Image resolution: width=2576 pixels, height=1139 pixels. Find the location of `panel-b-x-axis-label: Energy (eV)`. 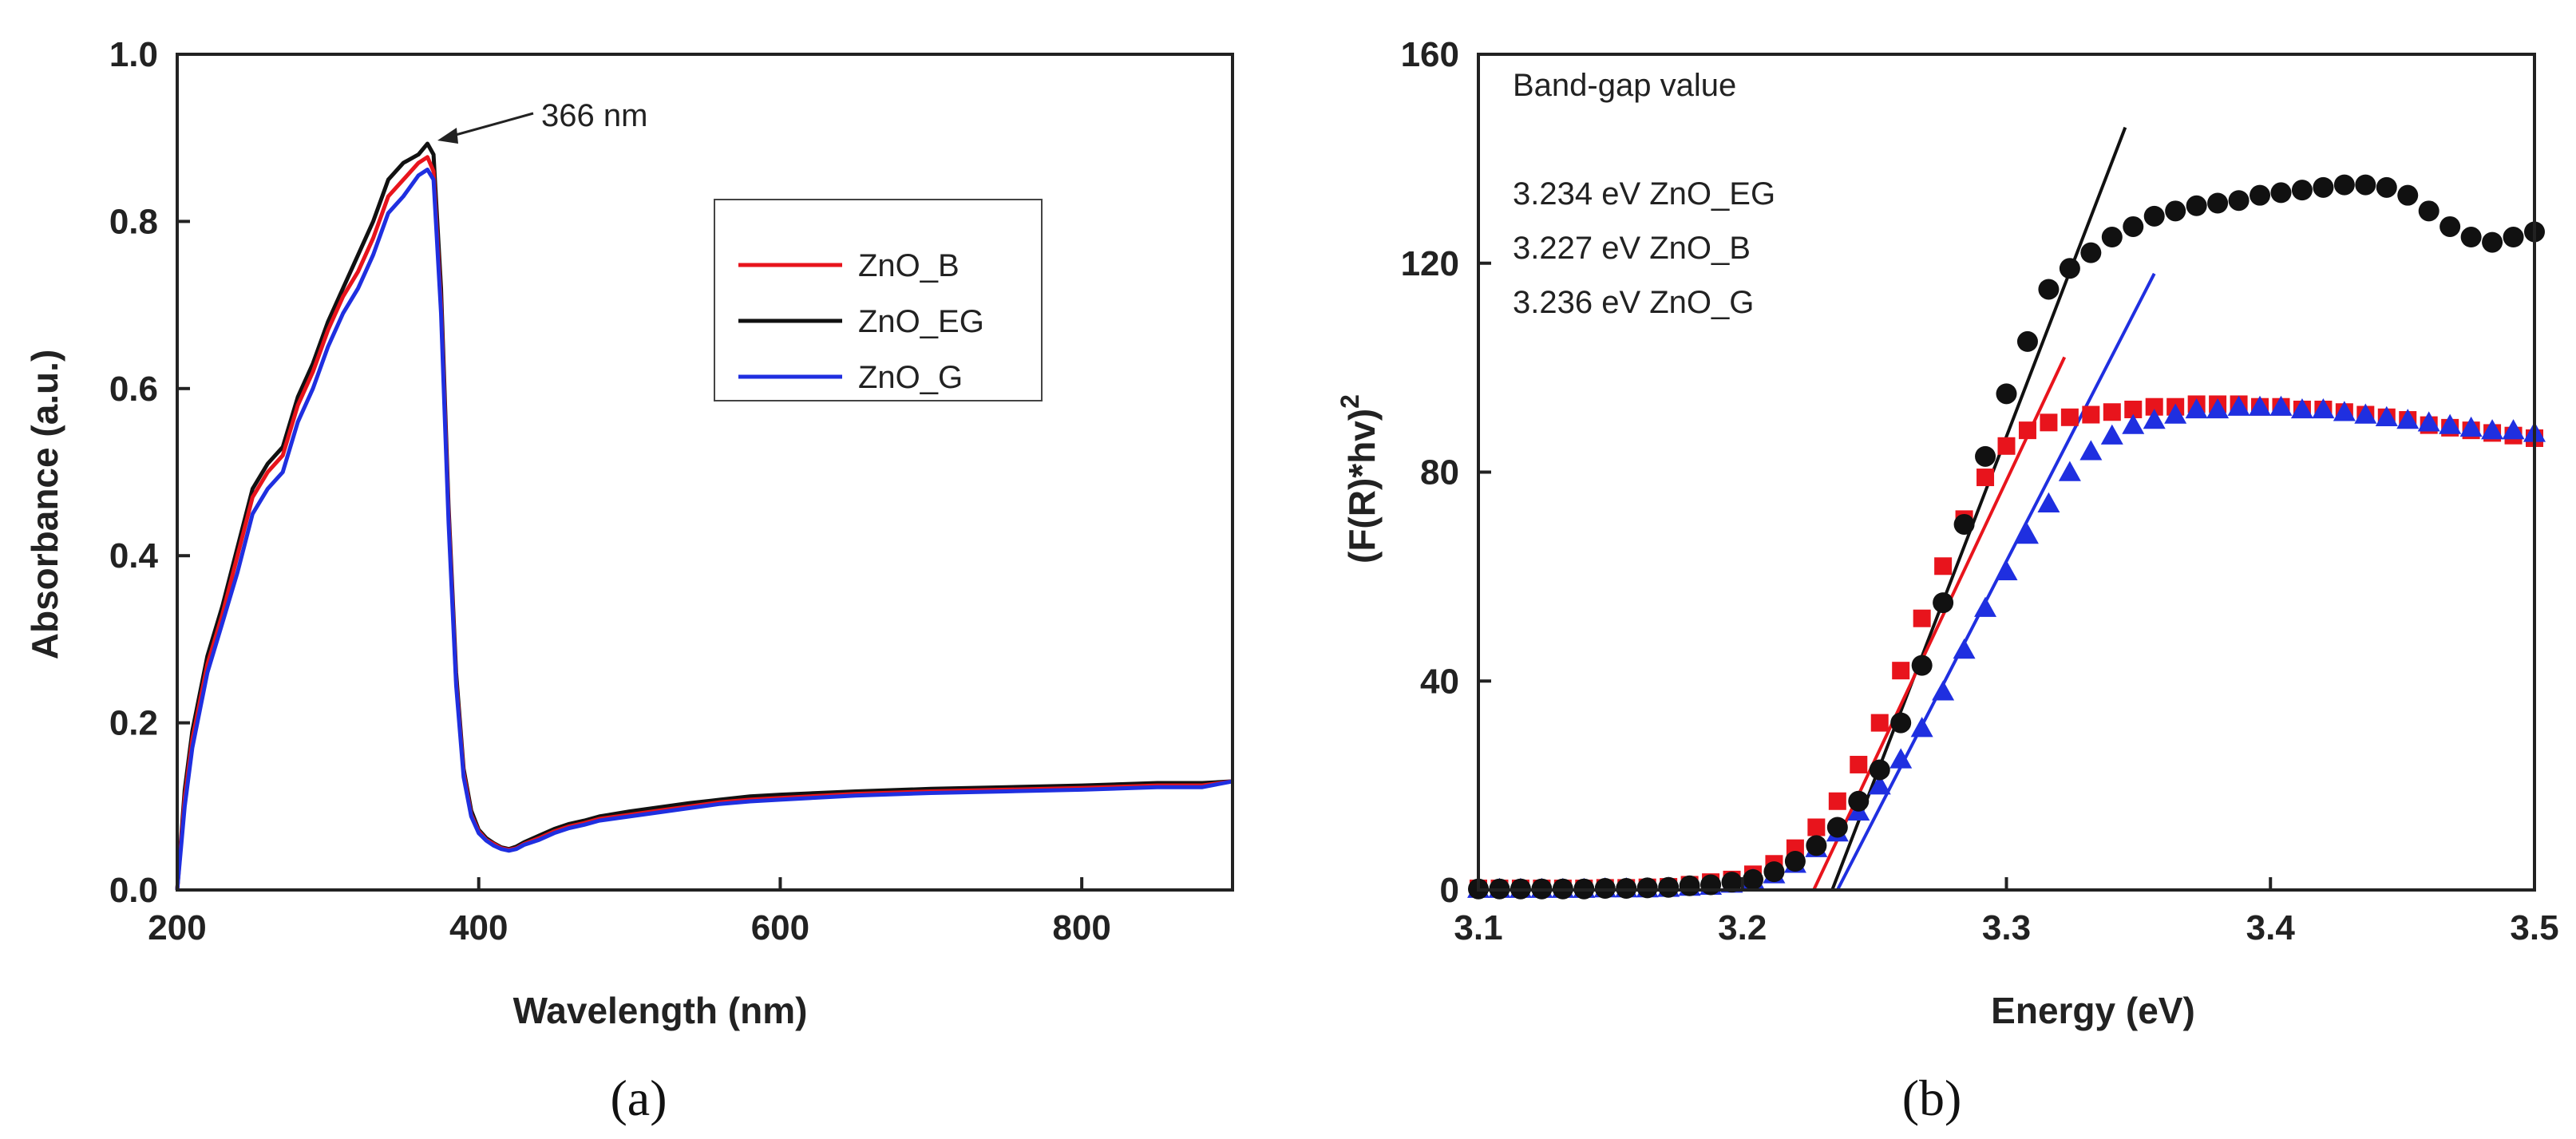

panel-b-x-axis-label: Energy (eV) is located at coordinates (2093, 1010).